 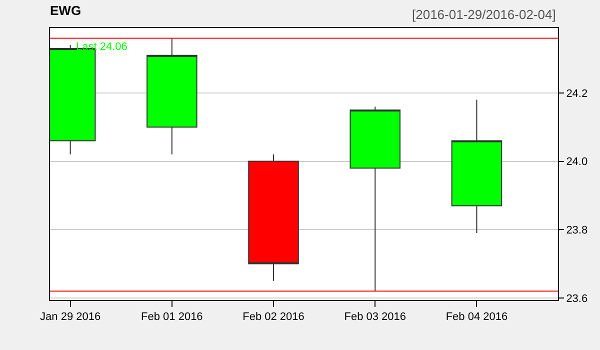 What do you see at coordinates (577, 162) in the screenshot?
I see `y-tick-label: 24.0` at bounding box center [577, 162].